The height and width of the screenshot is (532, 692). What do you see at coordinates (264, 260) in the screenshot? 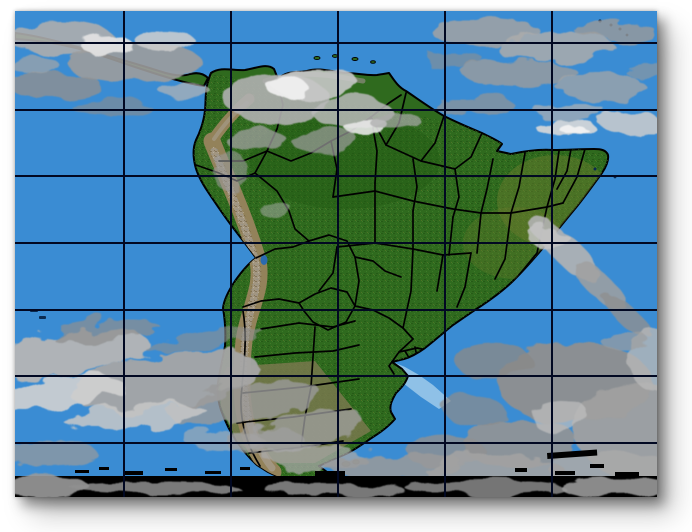
I see `lake-titicaca` at bounding box center [264, 260].